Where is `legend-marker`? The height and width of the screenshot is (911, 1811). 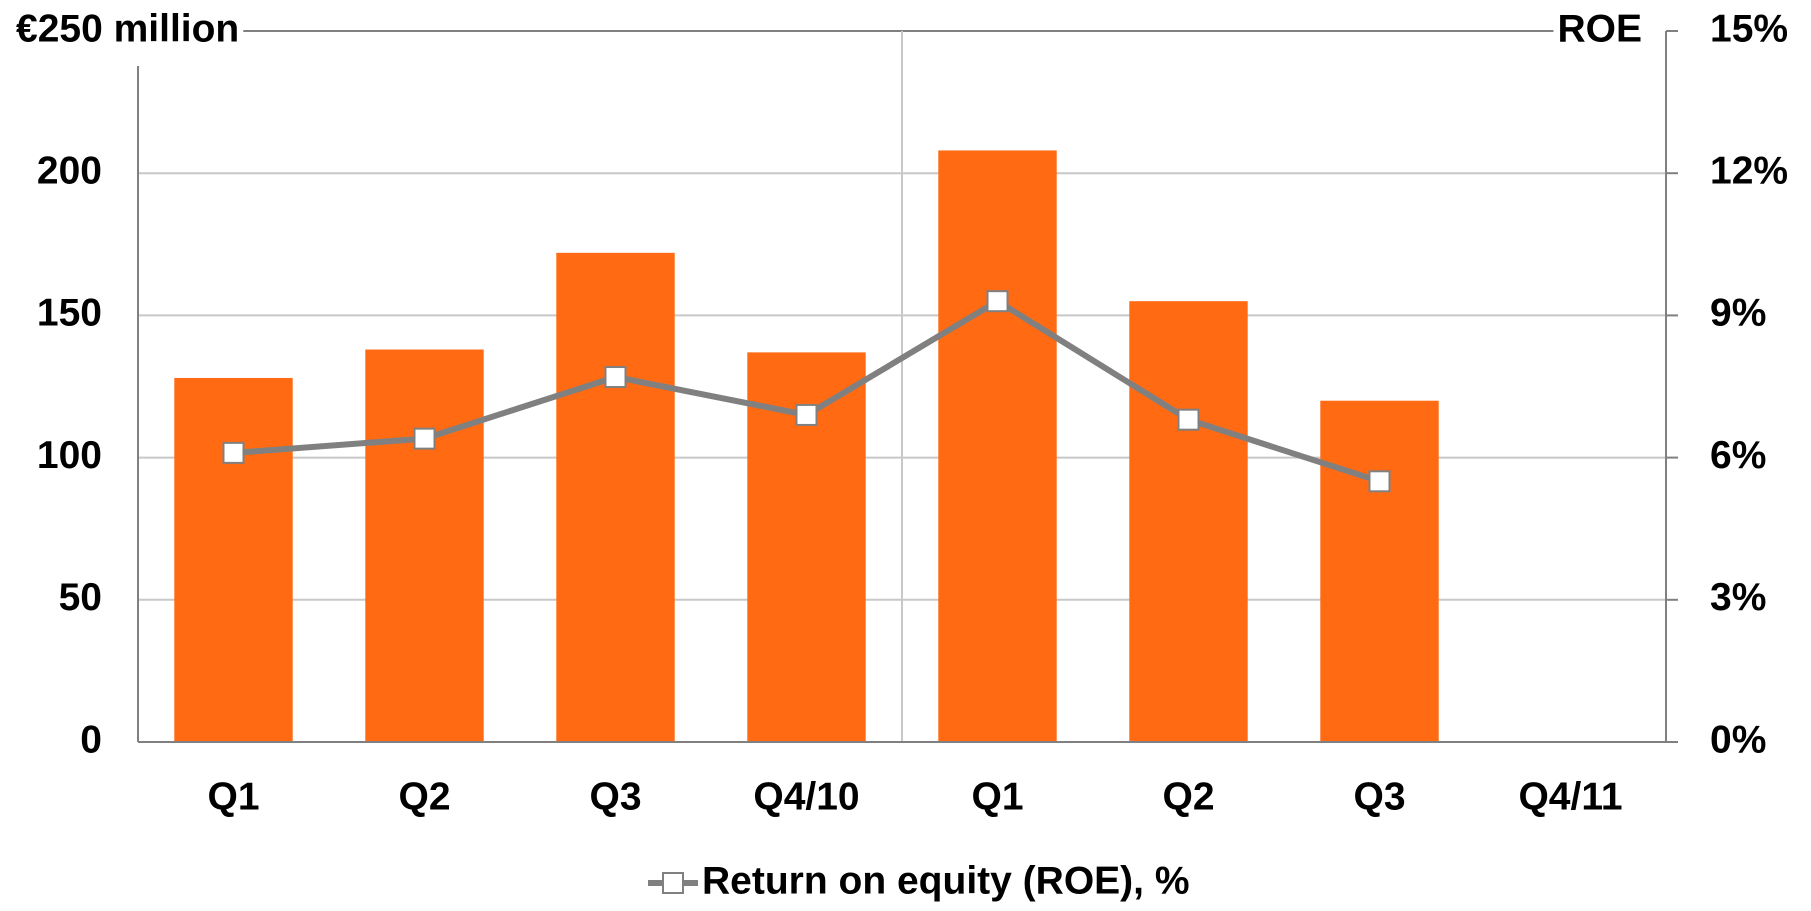 legend-marker is located at coordinates (673, 883).